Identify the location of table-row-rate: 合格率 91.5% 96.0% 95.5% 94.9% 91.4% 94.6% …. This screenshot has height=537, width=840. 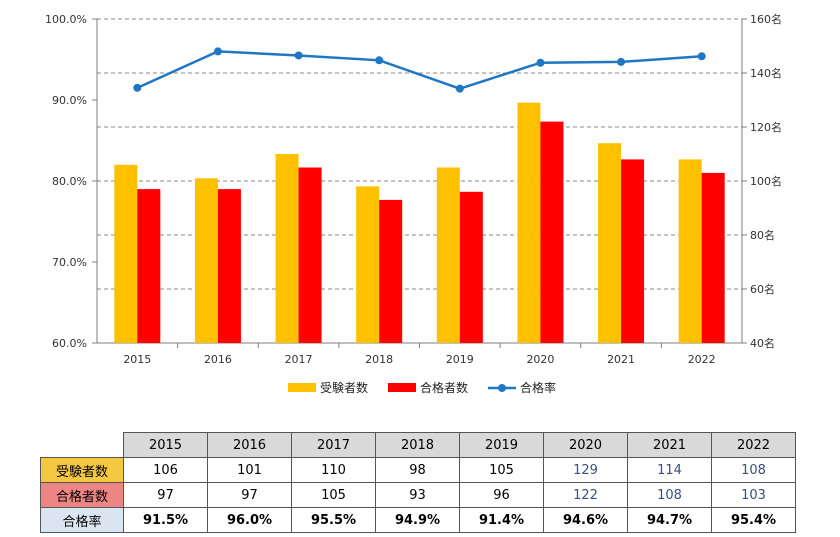
(418, 520).